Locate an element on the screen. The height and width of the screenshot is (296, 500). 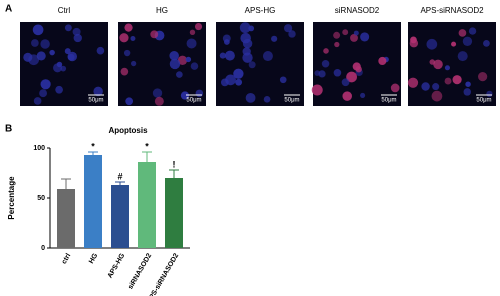
y-tick-label: 100 is located at coordinates (39, 148).